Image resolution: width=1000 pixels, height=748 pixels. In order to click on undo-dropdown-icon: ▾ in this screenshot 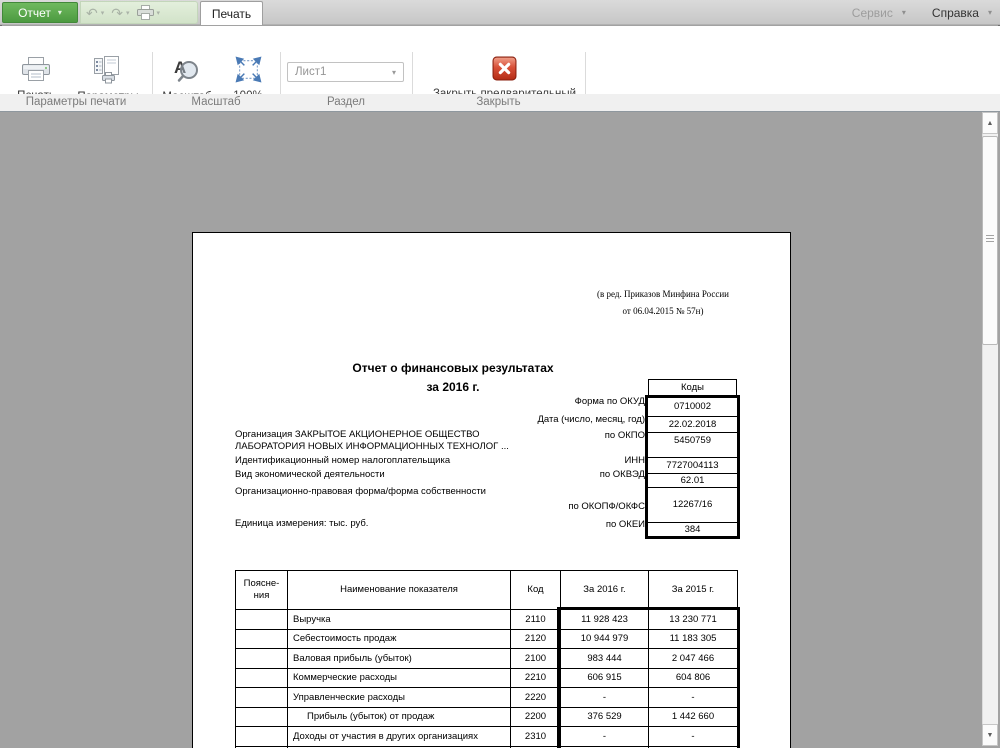, I will do `click(102, 13)`.